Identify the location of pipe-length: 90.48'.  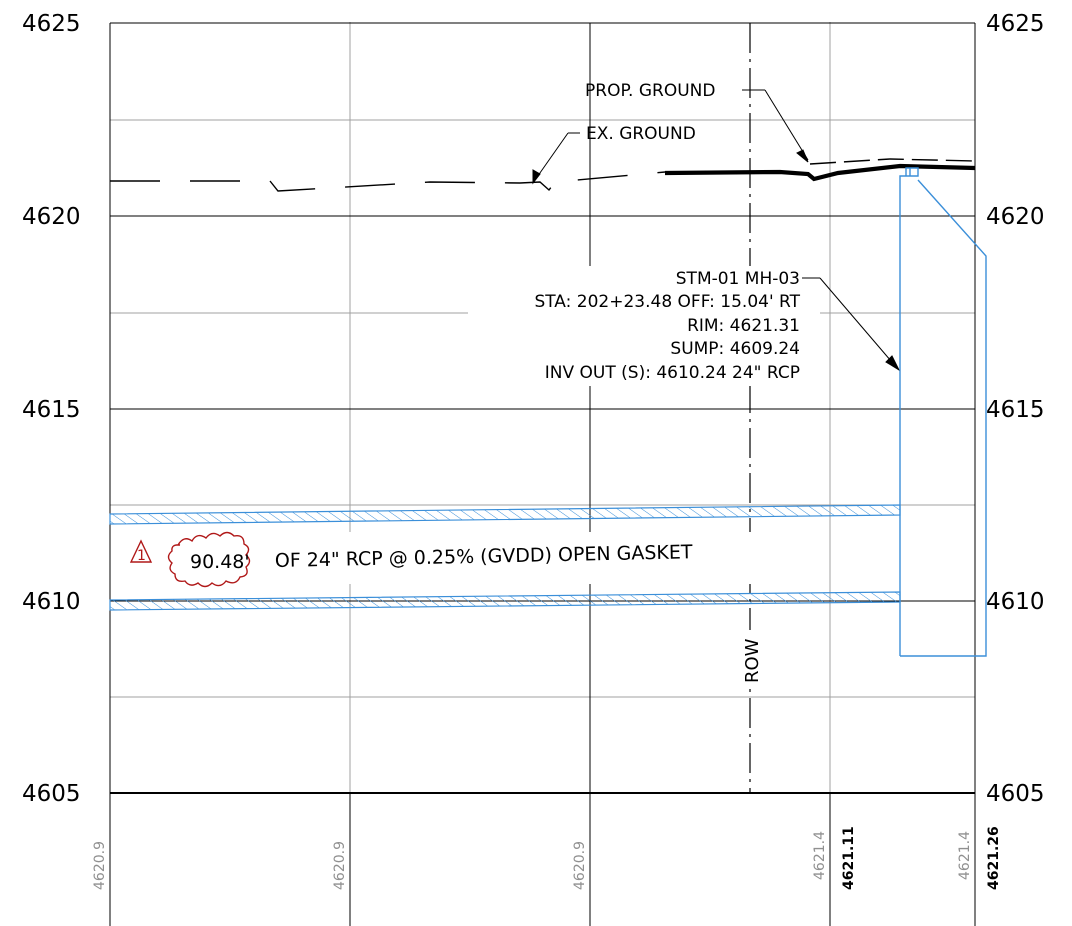
(220, 562).